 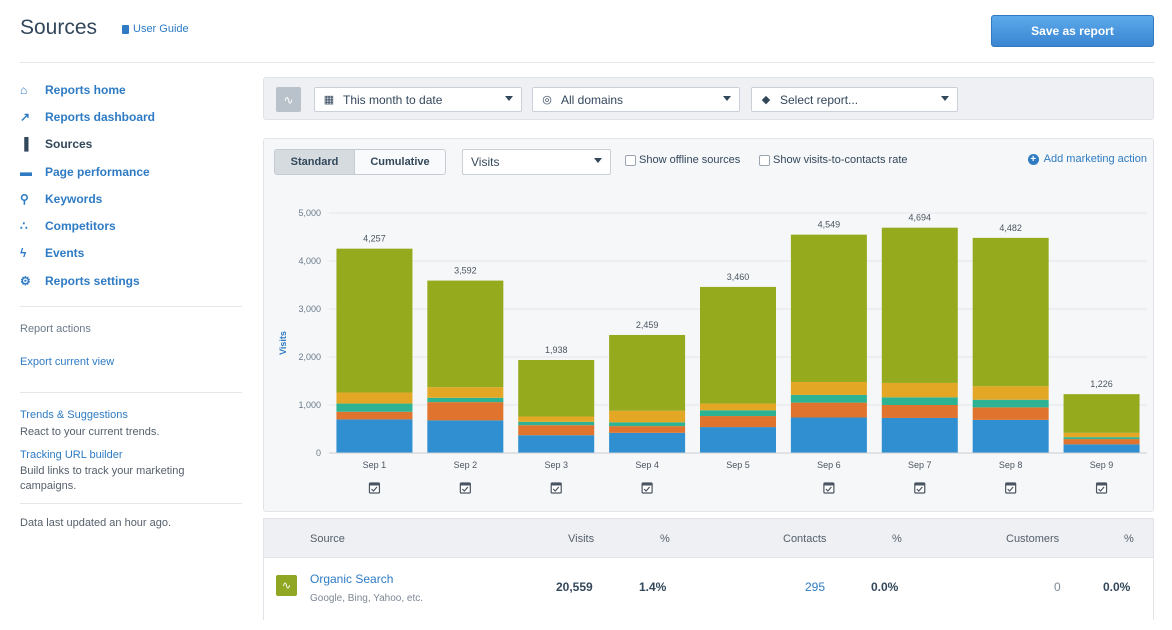 What do you see at coordinates (708, 538) in the screenshot?
I see `sources-table-header: Source Visits % Contacts % Customers %` at bounding box center [708, 538].